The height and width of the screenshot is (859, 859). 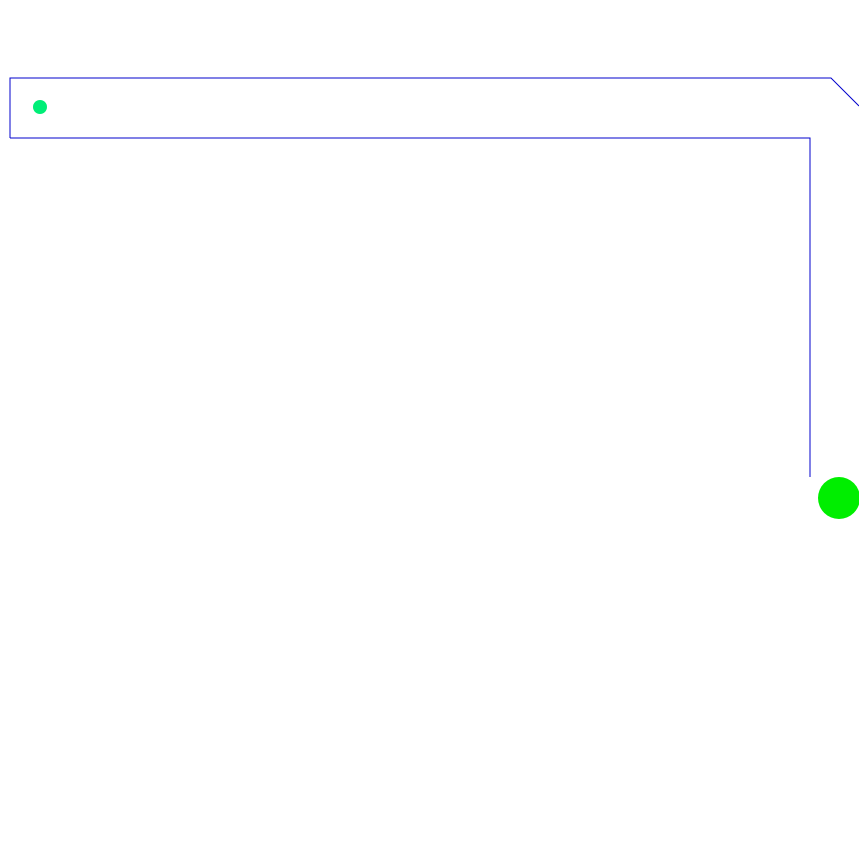 I want to click on track-outer-wall, so click(x=434, y=107).